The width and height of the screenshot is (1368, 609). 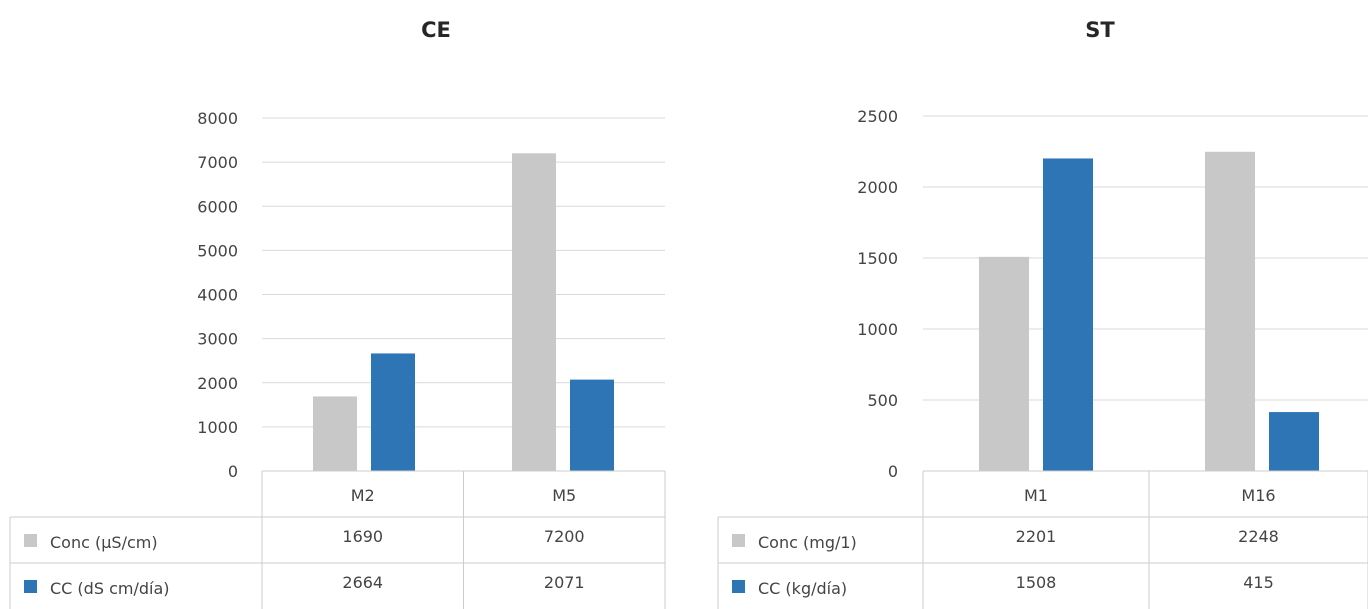 What do you see at coordinates (1258, 495) in the screenshot?
I see `category-label: M16` at bounding box center [1258, 495].